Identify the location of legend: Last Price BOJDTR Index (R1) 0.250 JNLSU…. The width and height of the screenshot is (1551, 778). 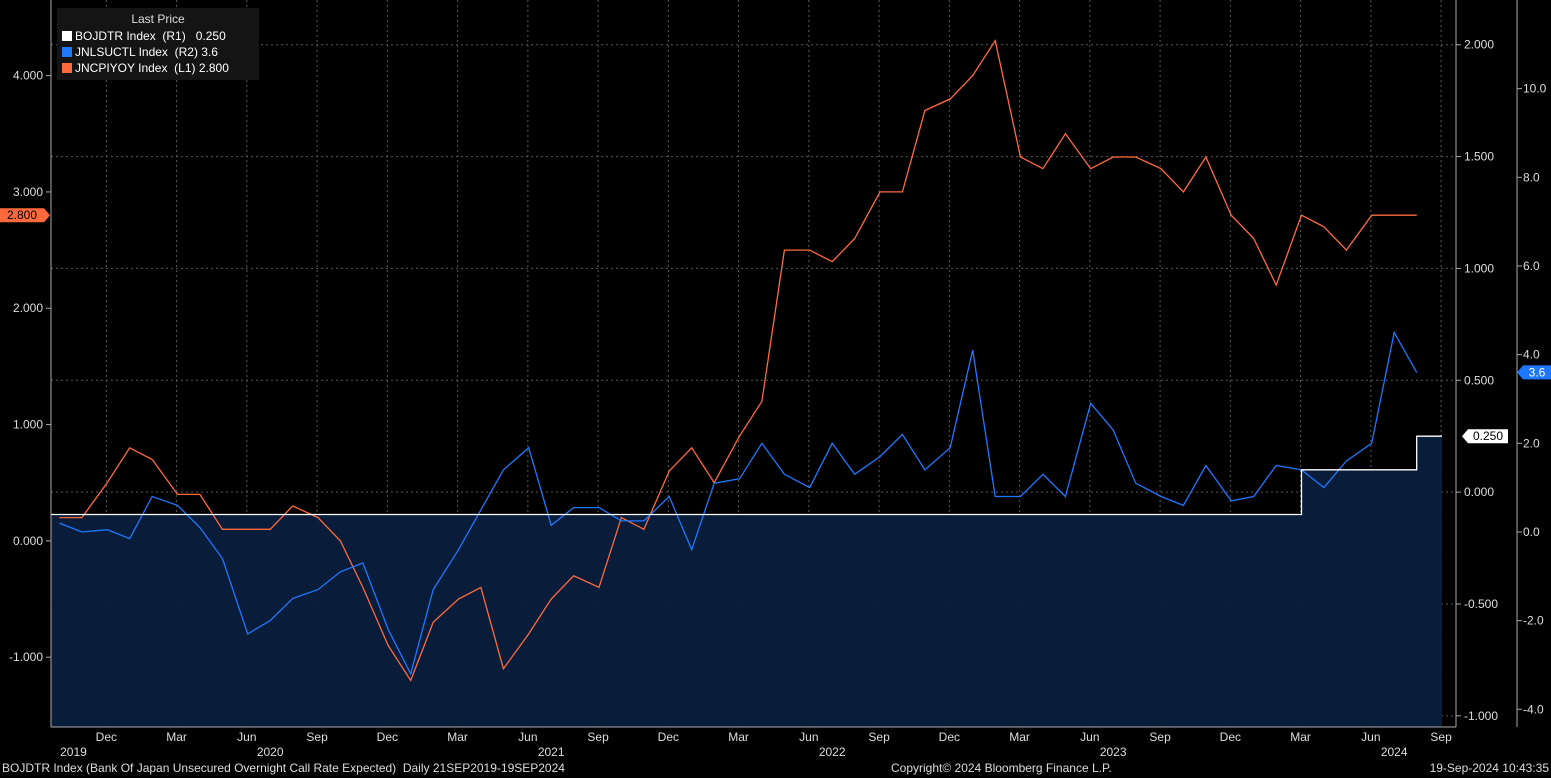
(158, 44).